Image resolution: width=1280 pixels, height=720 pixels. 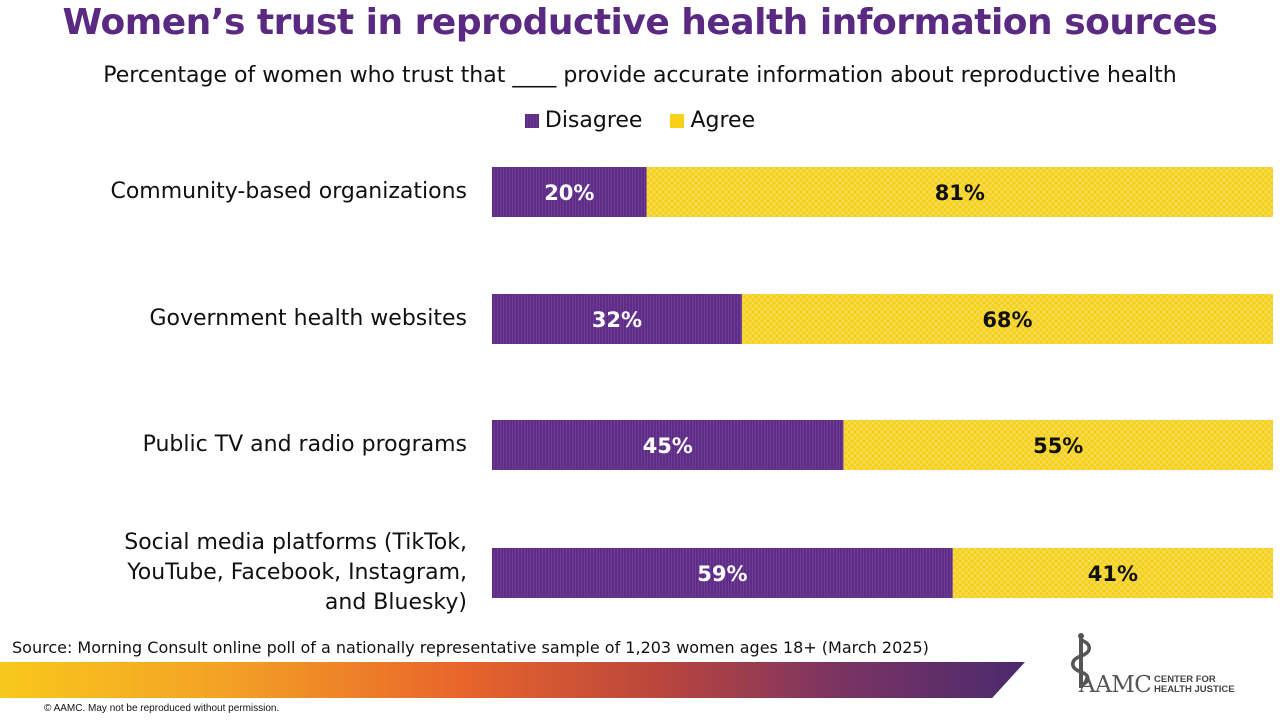 I want to click on category-label-line: Government health websites, so click(x=308, y=318).